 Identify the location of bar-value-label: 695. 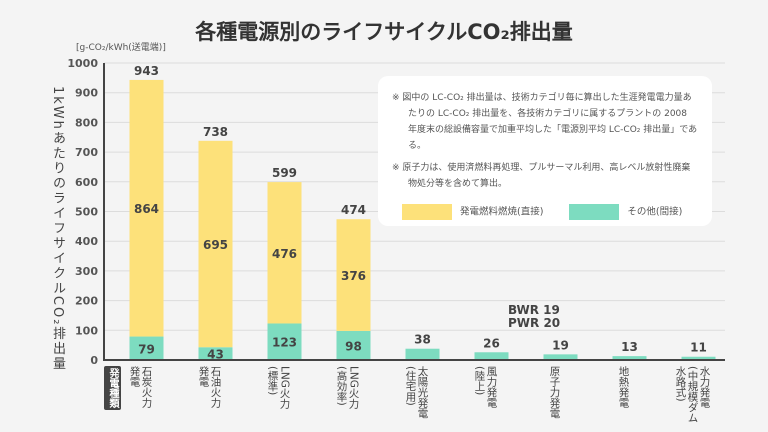
(215, 245).